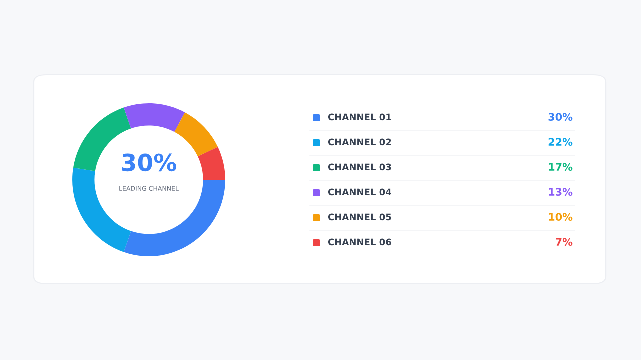 Image resolution: width=641 pixels, height=360 pixels. Describe the element at coordinates (560, 117) in the screenshot. I see `data-label: 30%` at that location.